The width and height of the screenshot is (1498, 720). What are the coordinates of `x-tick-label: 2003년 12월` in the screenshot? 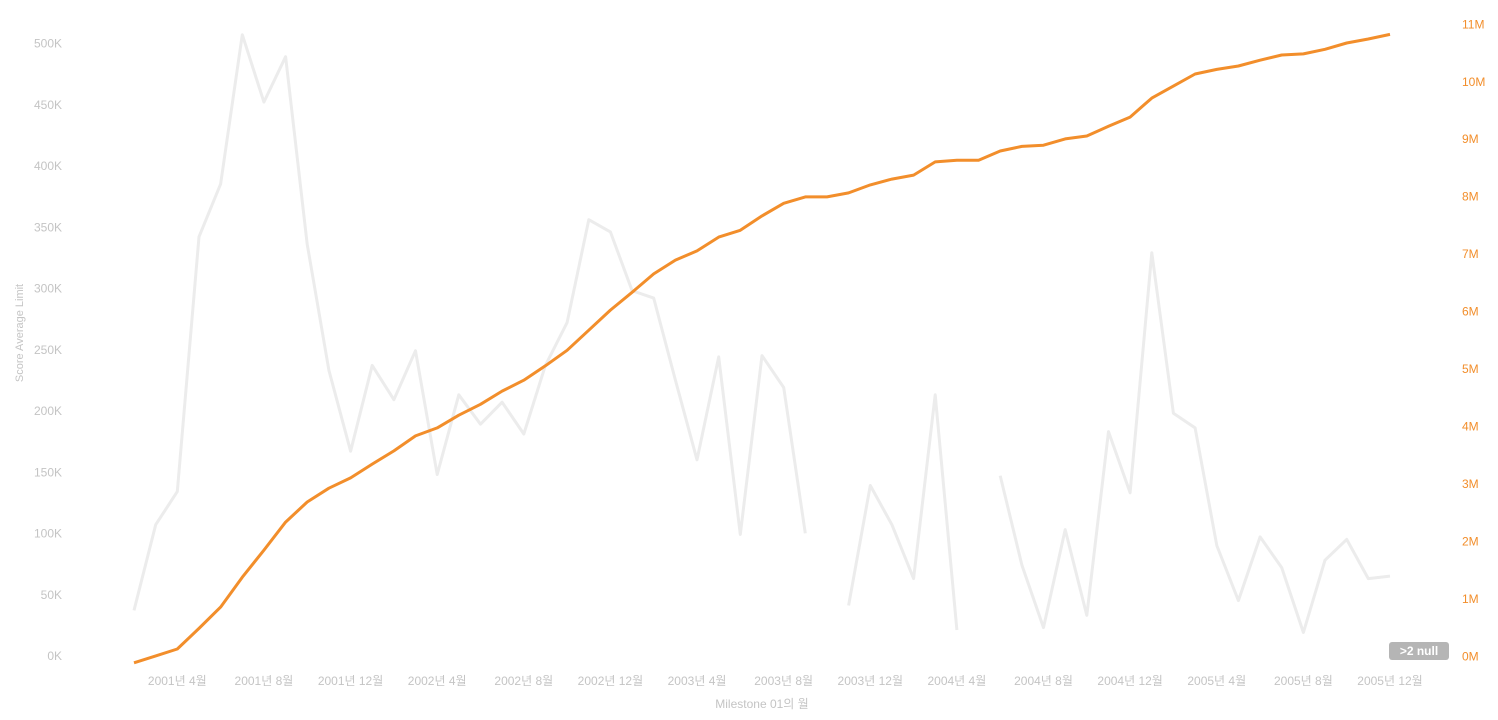 It's located at (870, 681).